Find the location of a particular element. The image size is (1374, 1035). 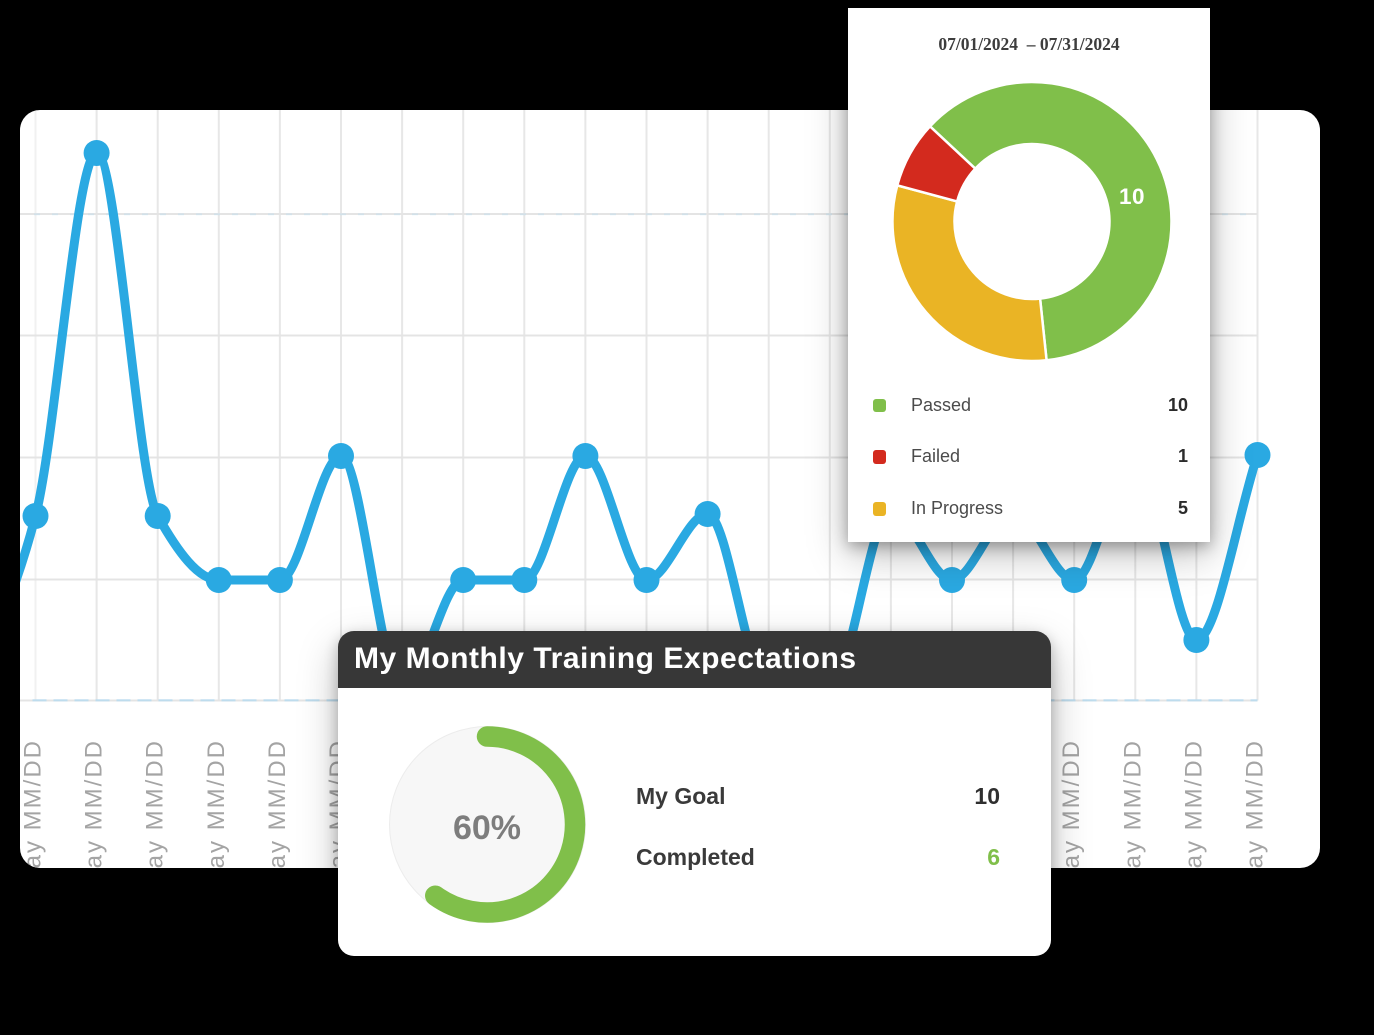

svg-text: Monday MM/DD is located at coordinates (33, 803).